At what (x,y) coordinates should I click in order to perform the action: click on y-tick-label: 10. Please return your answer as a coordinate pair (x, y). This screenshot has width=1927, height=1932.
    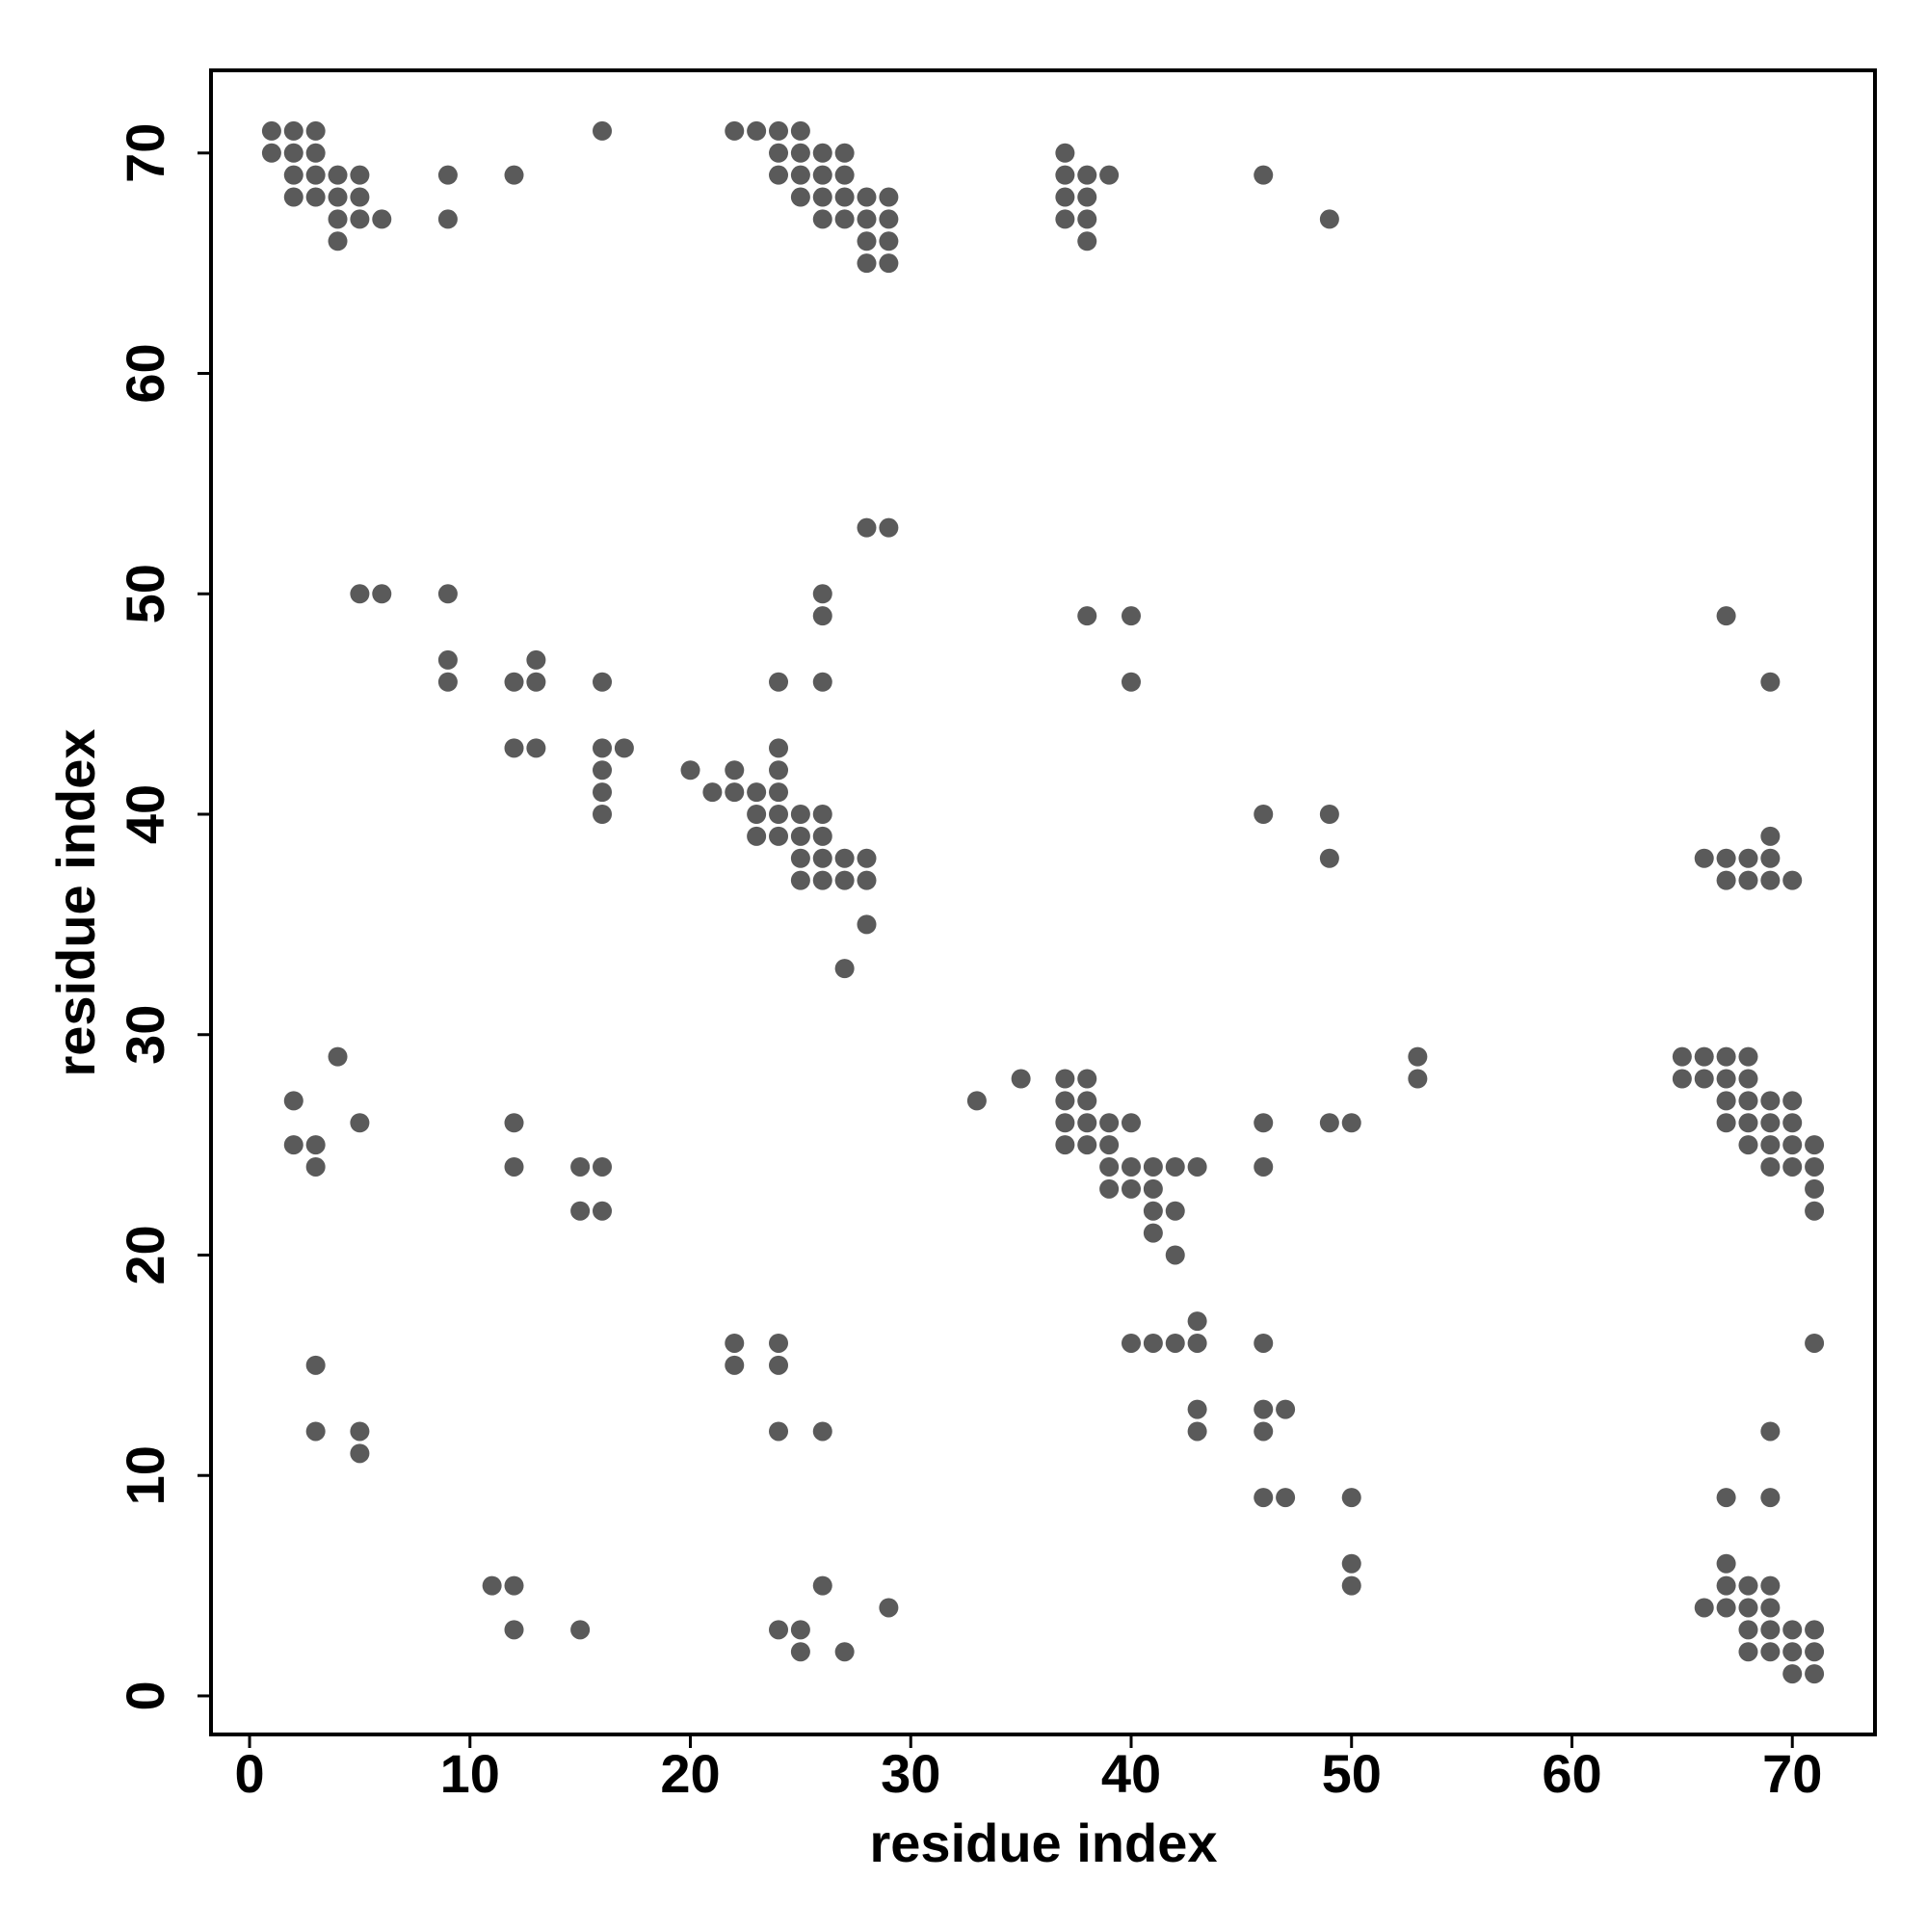
    Looking at the image, I should click on (145, 1475).